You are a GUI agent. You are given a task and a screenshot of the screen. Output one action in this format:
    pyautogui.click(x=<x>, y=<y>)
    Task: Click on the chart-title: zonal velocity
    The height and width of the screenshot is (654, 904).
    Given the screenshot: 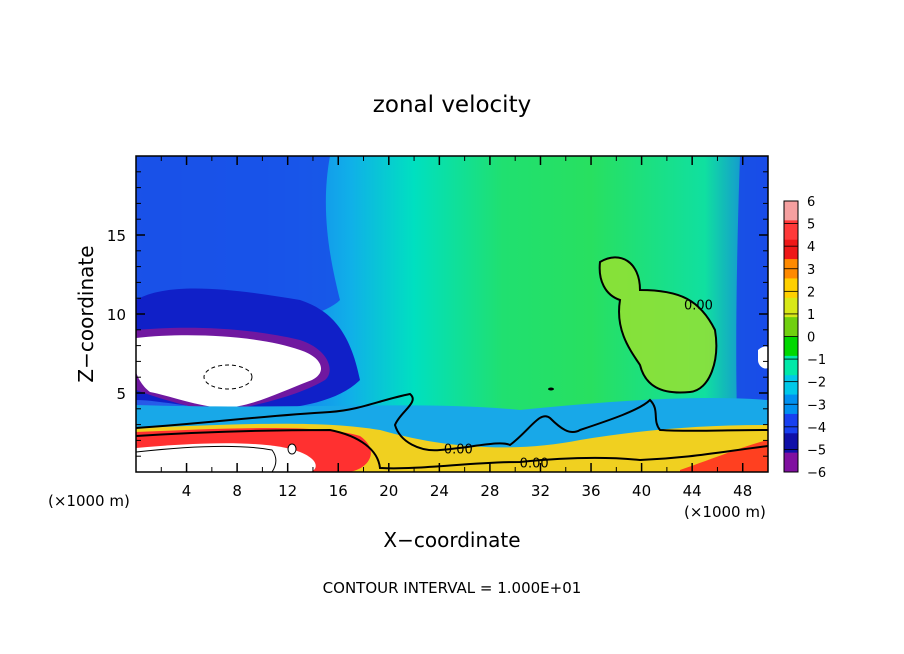 What is the action you would take?
    pyautogui.click(x=452, y=105)
    